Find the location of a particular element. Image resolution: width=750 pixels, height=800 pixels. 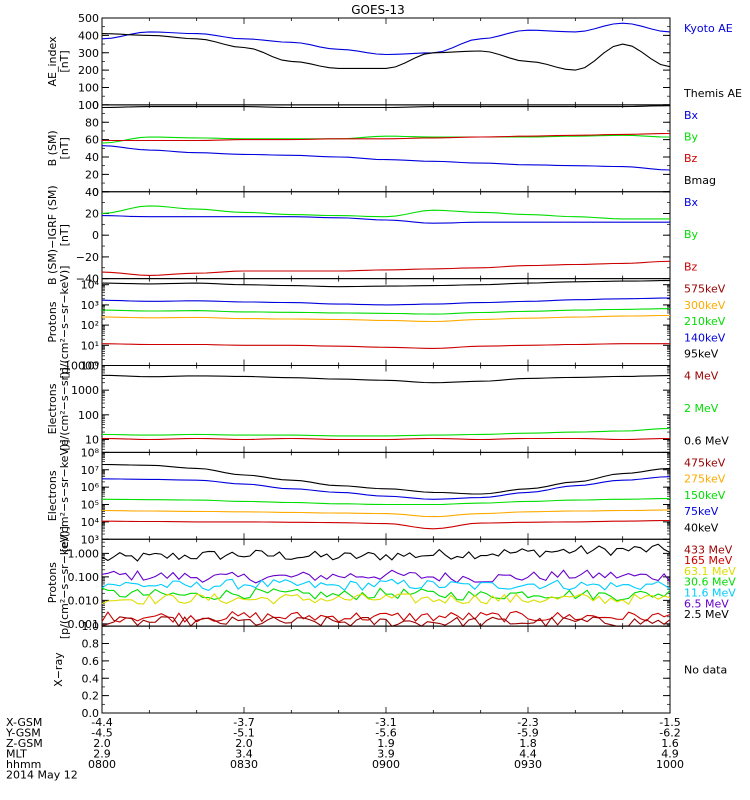

y-tick-label: 80 is located at coordinates (92, 122).